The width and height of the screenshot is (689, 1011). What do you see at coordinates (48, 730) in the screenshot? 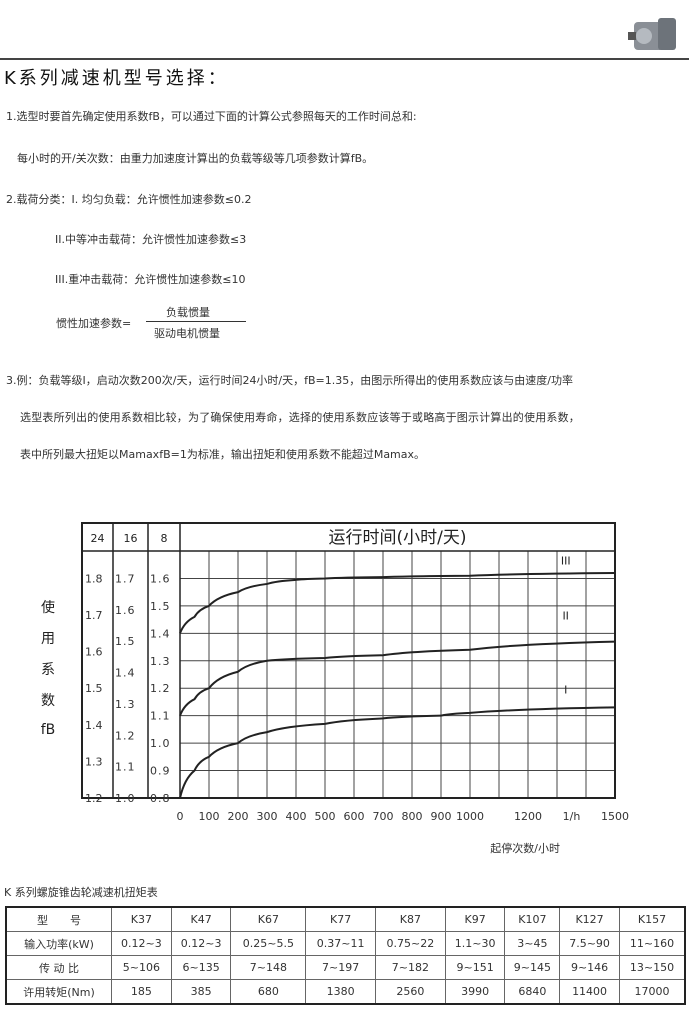
I see `y-axis-label-char: fB` at bounding box center [48, 730].